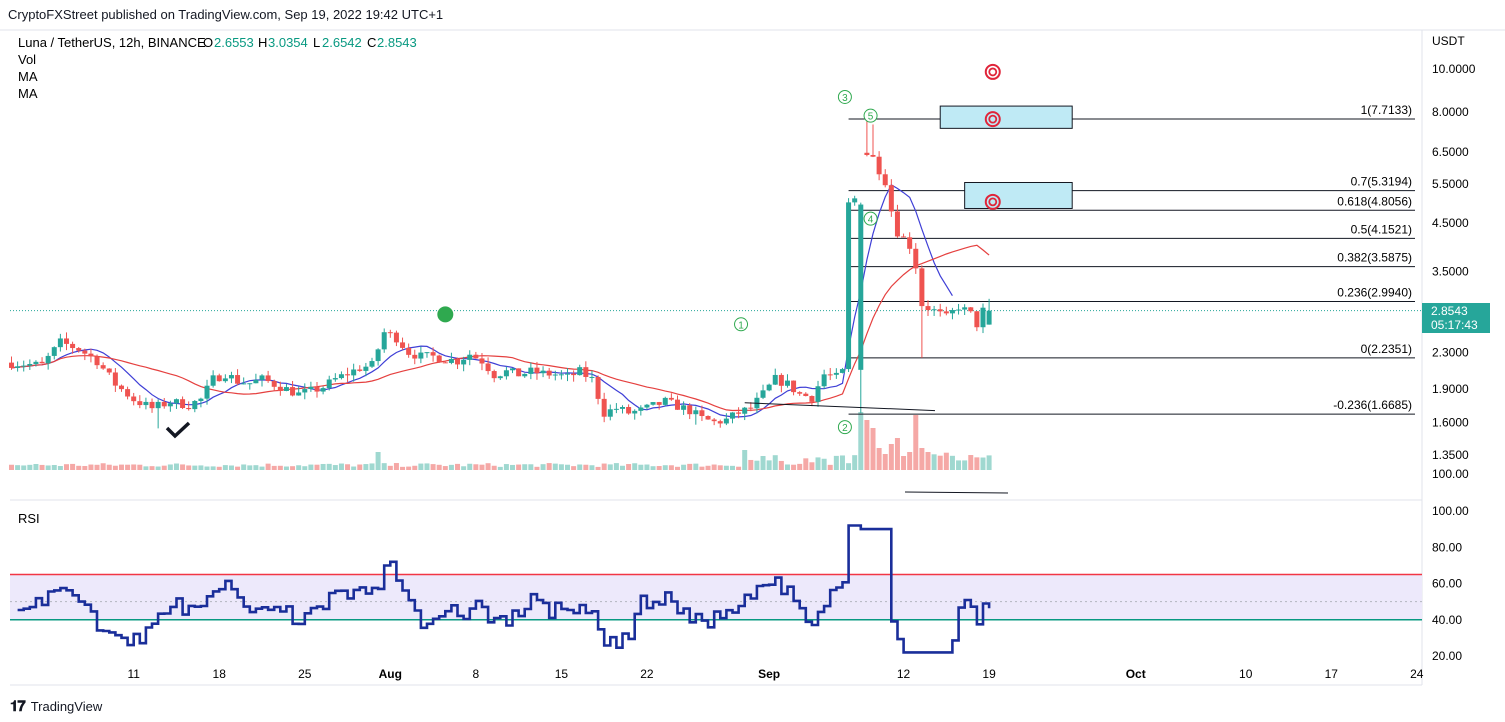 The width and height of the screenshot is (1505, 722). Describe the element at coordinates (316, 42) in the screenshot. I see `legend-l-label: L` at that location.